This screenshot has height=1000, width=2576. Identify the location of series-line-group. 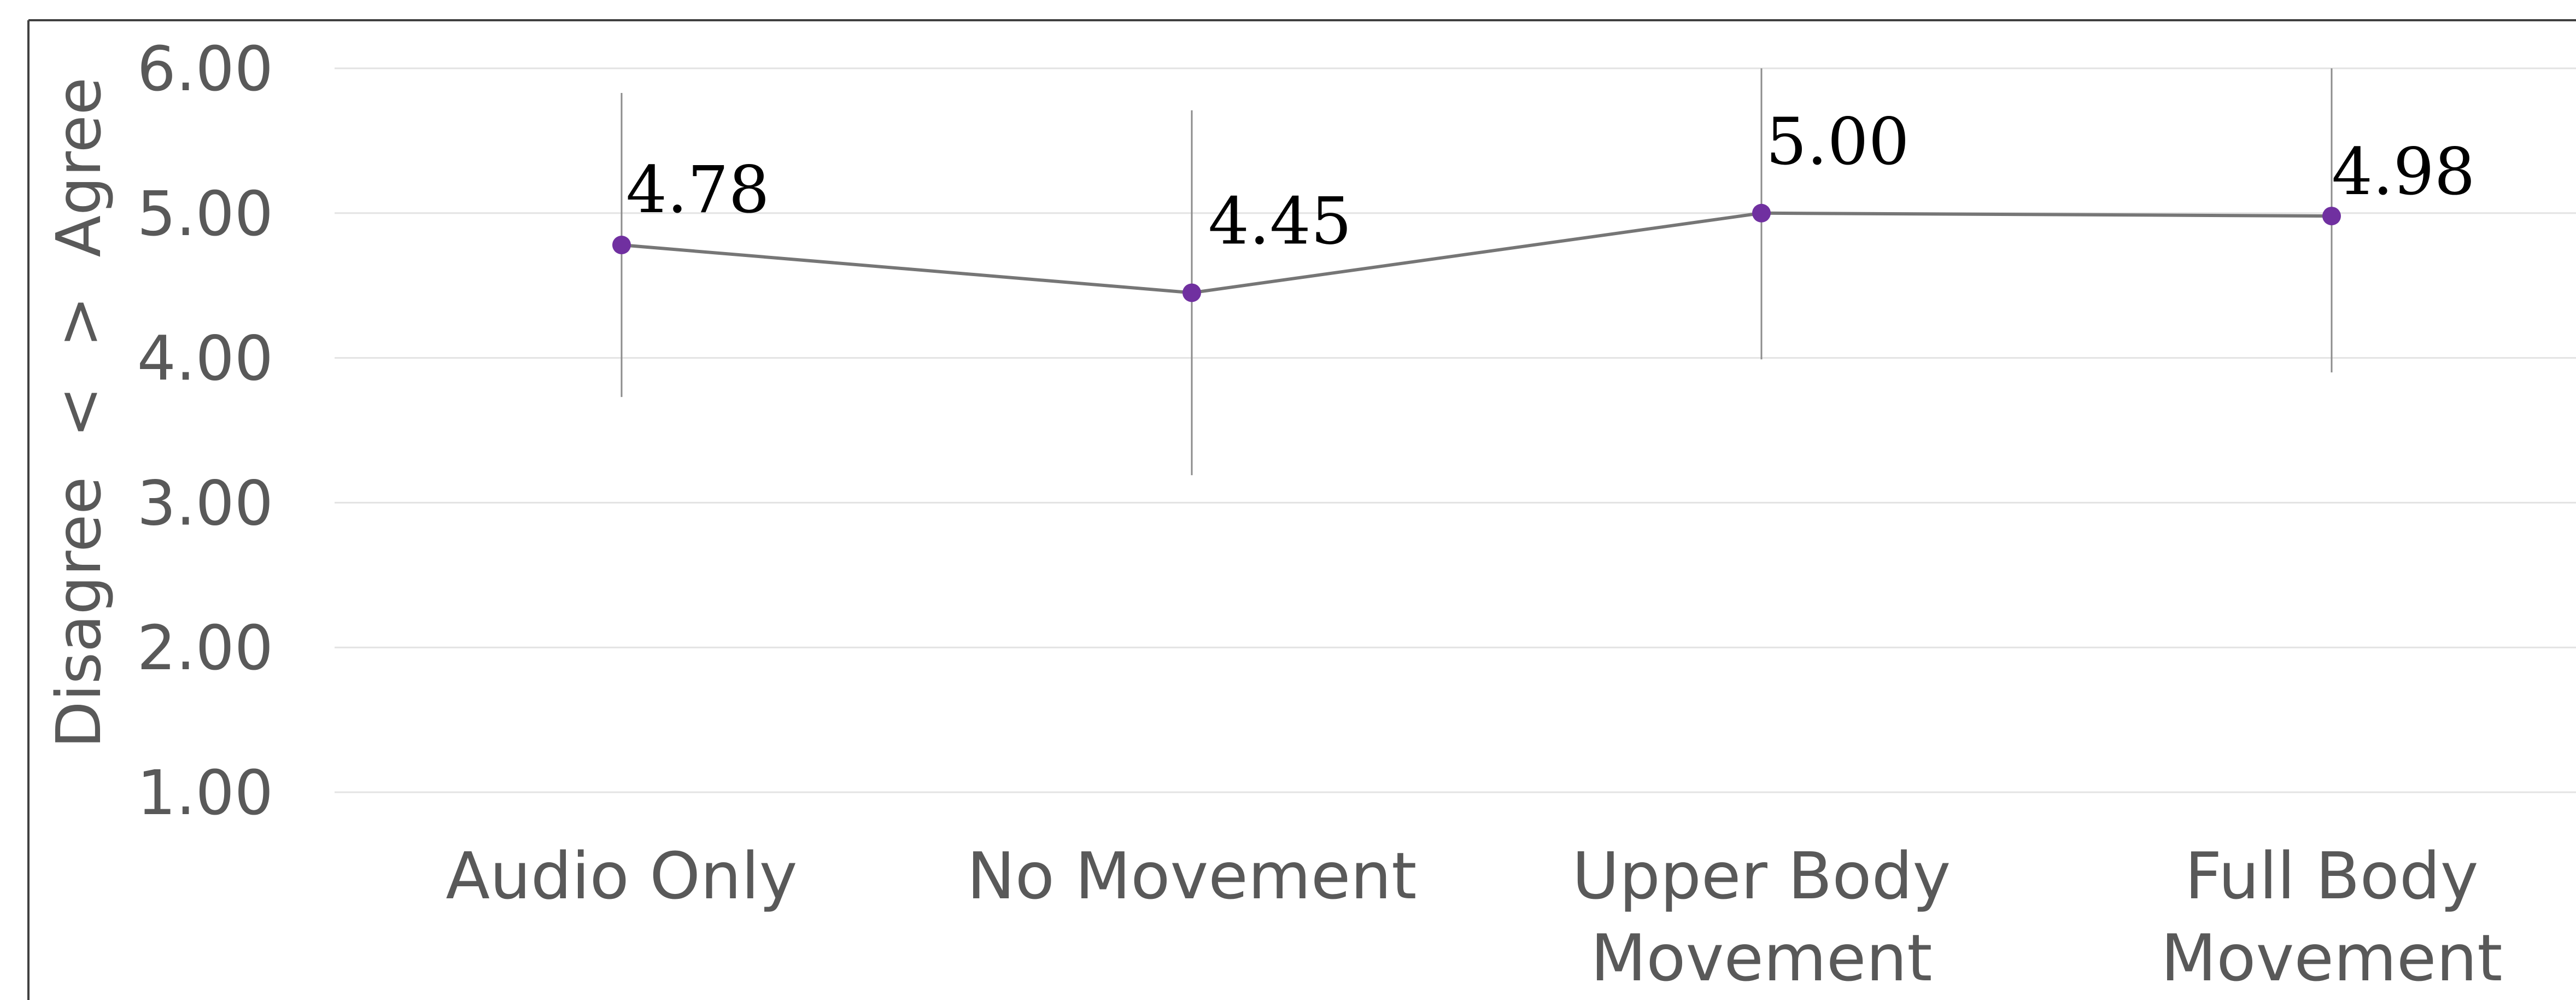
(1477, 253).